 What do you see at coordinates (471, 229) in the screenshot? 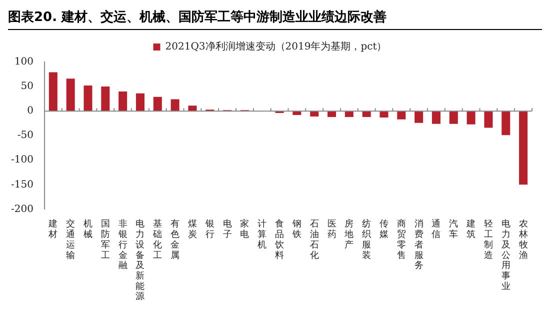
I see `x-tick-label: 建筑` at bounding box center [471, 229].